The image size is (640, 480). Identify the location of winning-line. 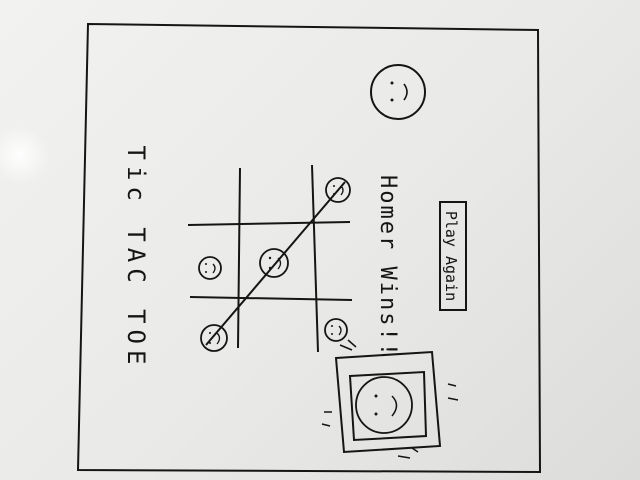
(275, 263).